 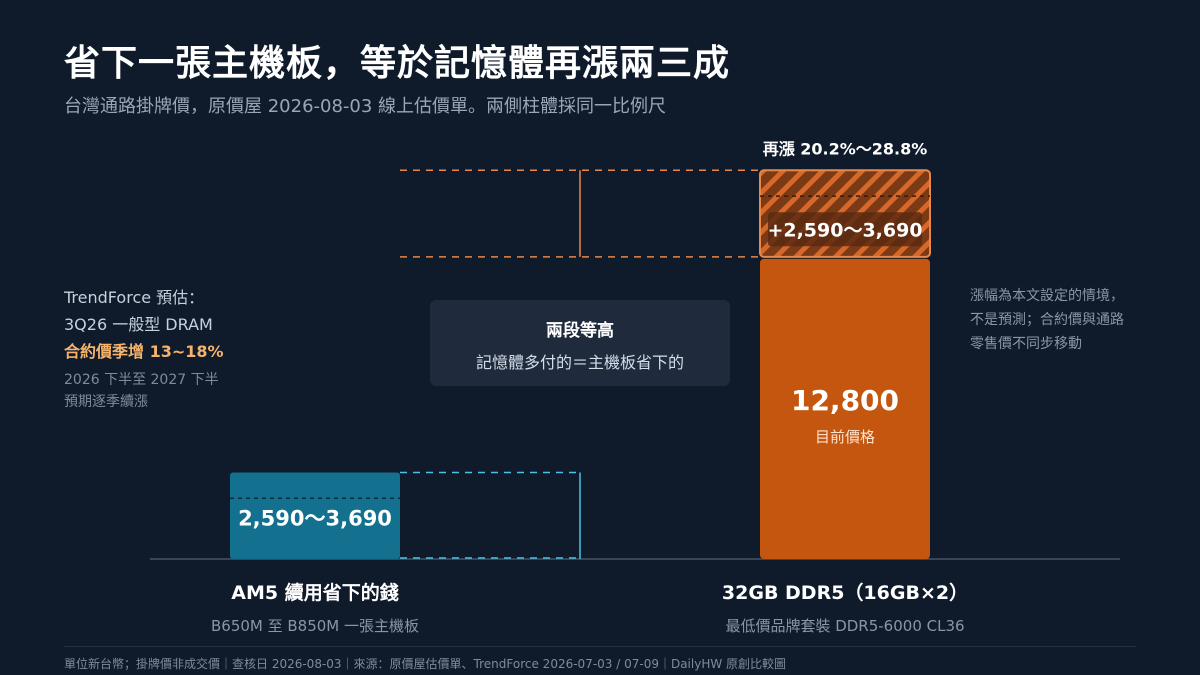 I want to click on ddr5-current-bar, so click(x=845, y=408).